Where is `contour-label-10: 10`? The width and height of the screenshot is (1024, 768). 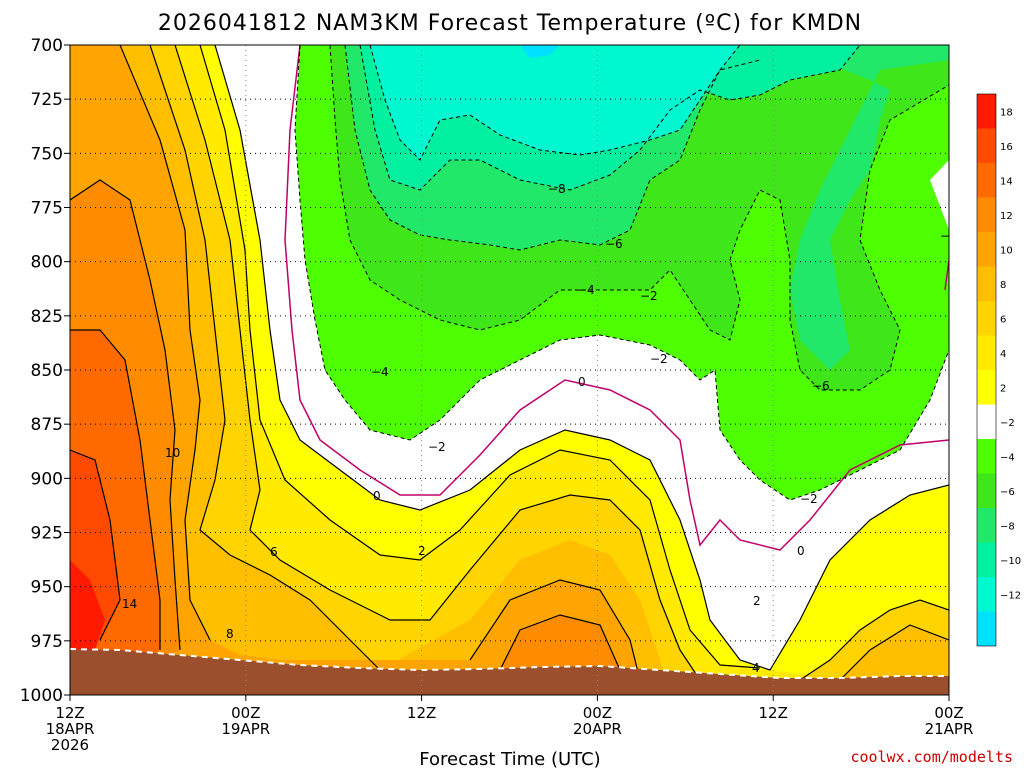
contour-label-10: 10 is located at coordinates (172, 453).